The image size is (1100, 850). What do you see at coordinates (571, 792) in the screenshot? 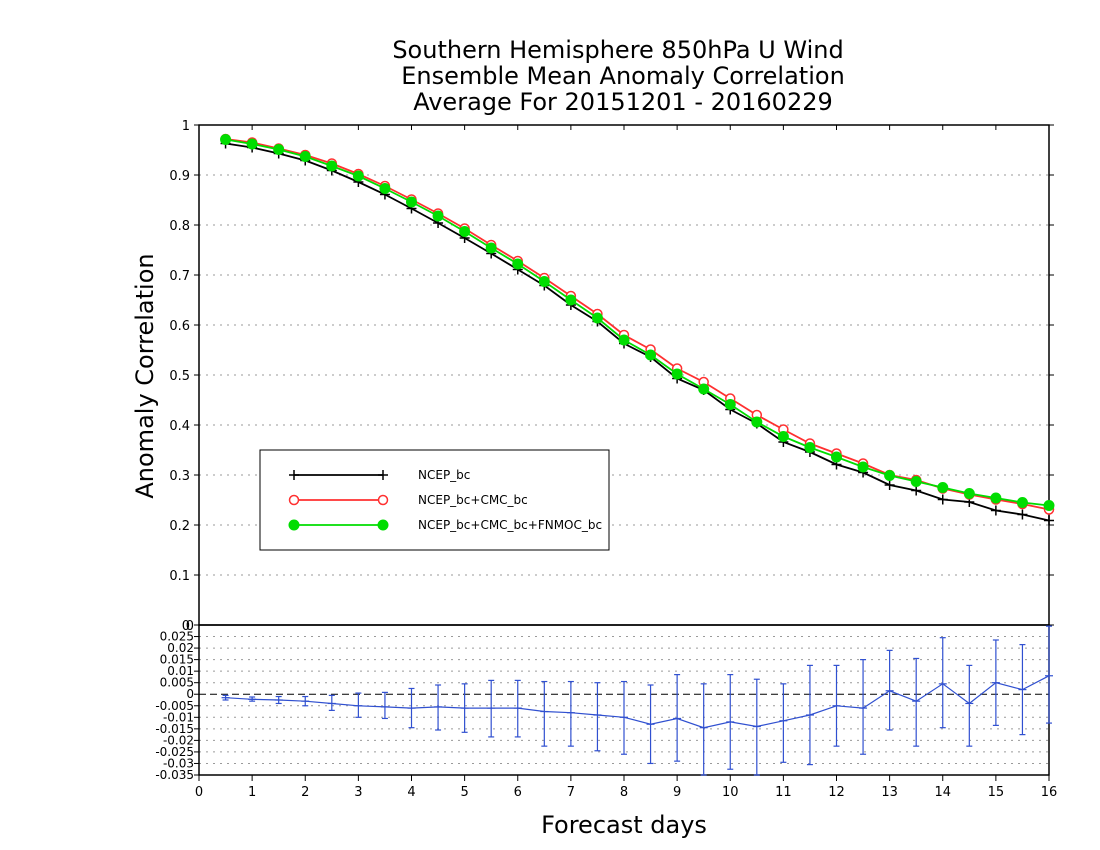
I see `x-tick-label: 7` at bounding box center [571, 792].